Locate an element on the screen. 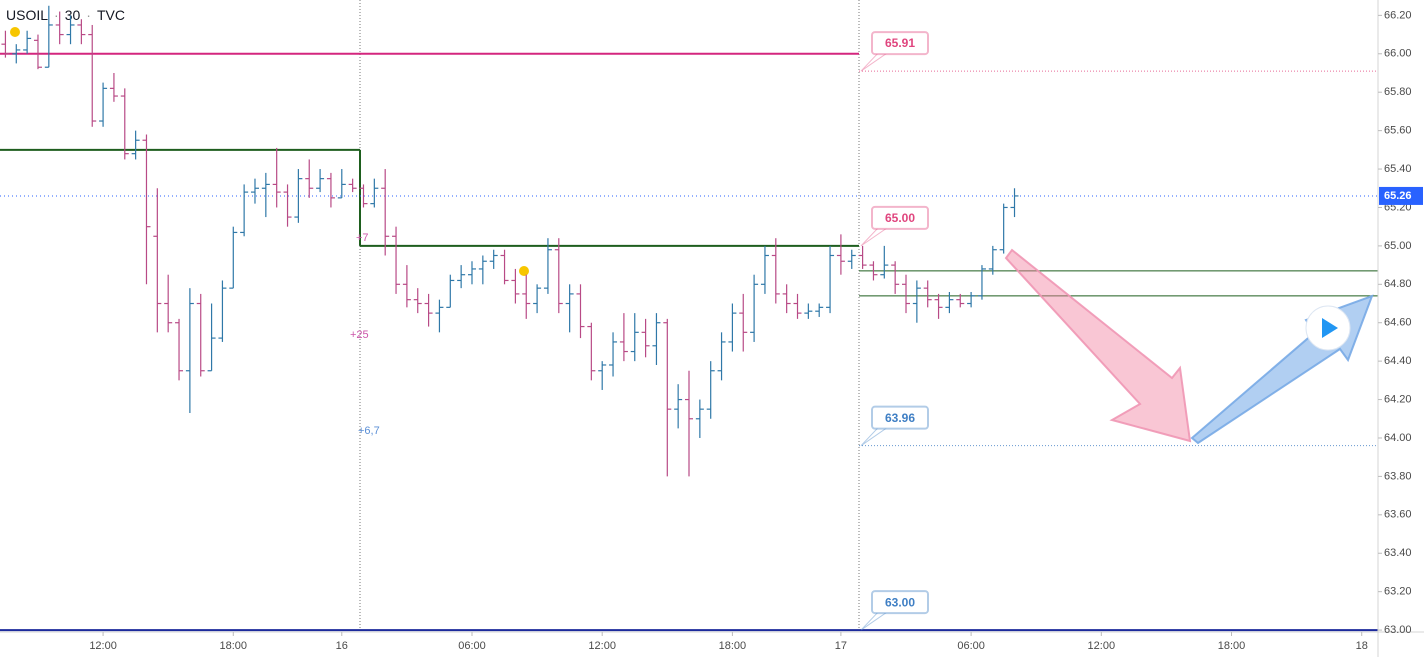 This screenshot has width=1424, height=662. y-tick-label: 63.60 is located at coordinates (1398, 515).